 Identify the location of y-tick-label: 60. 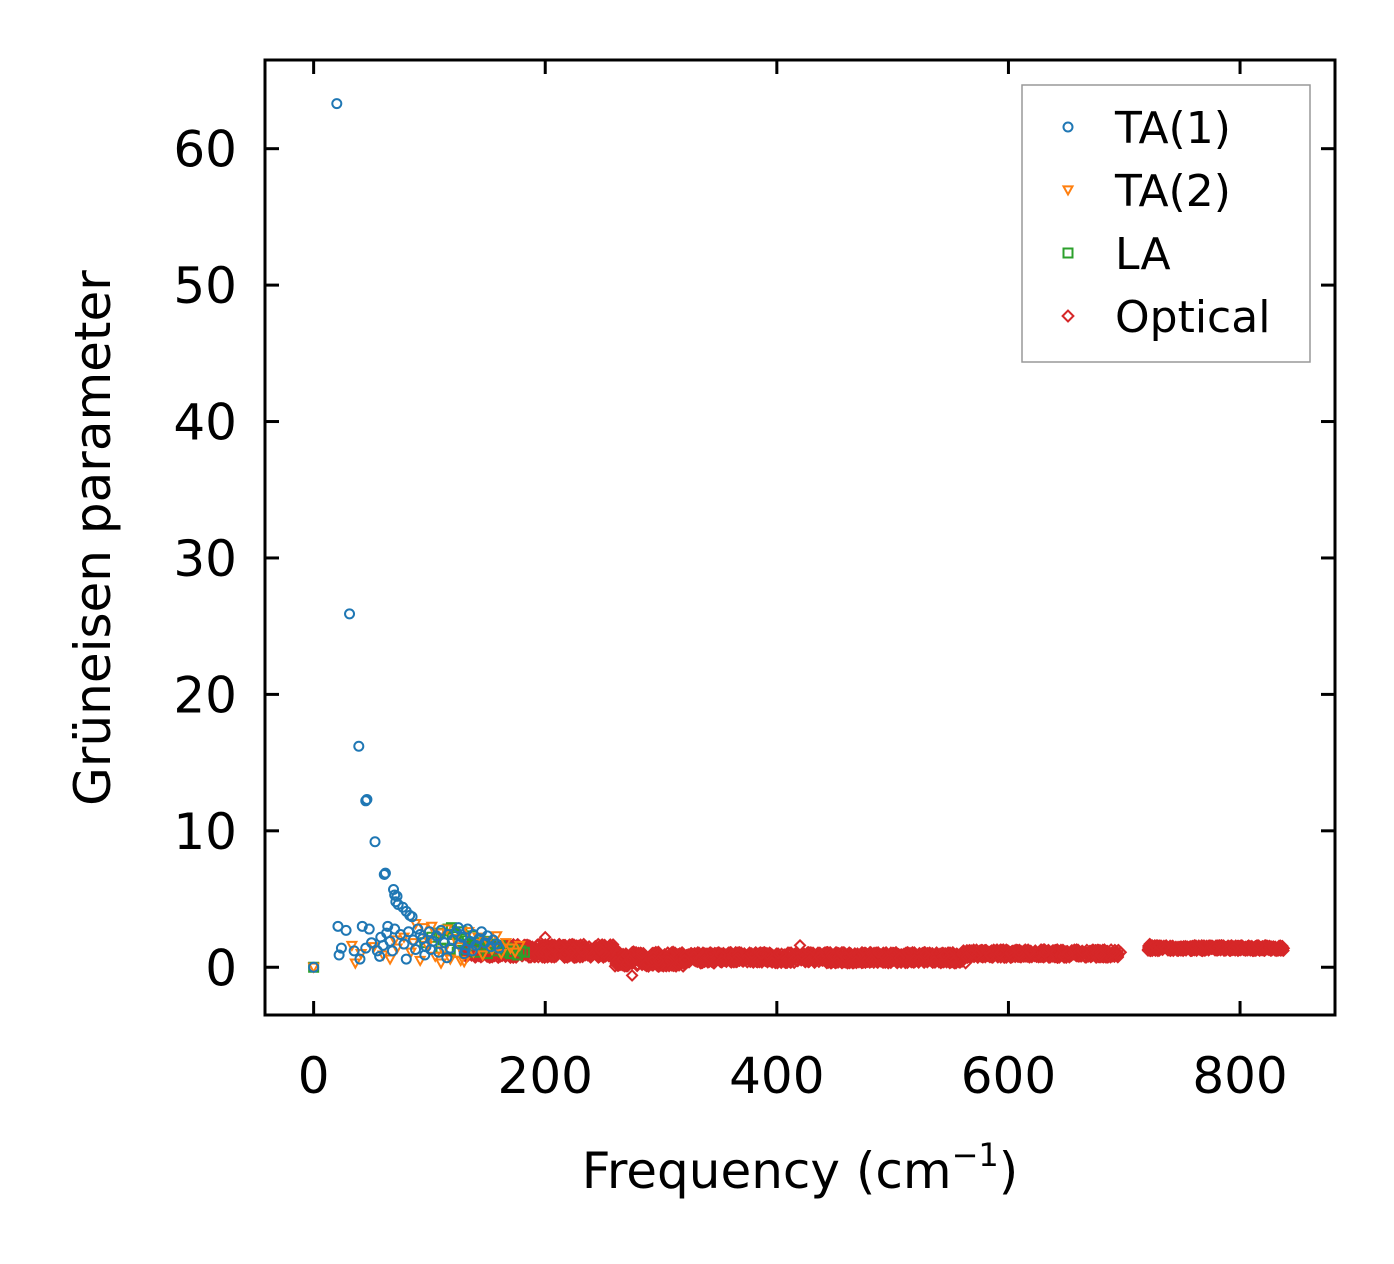
(205, 150).